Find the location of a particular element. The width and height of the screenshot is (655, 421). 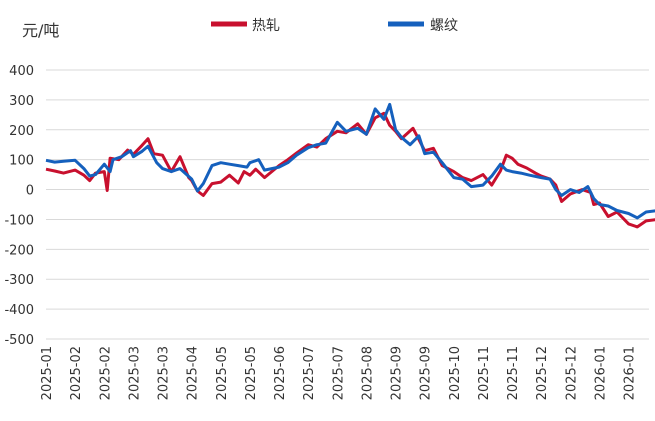

x-tick-label: 2025-04 is located at coordinates (193, 373).